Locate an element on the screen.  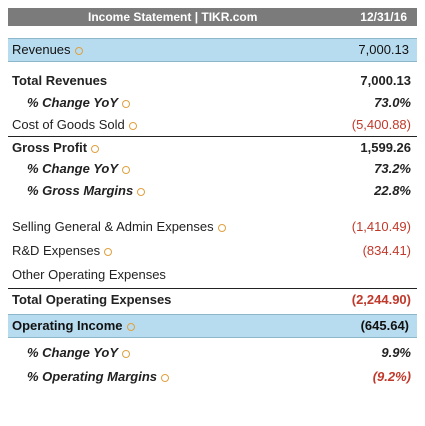
row-total-revenues: Total Revenues 7,000.13 is located at coordinates (212, 81).